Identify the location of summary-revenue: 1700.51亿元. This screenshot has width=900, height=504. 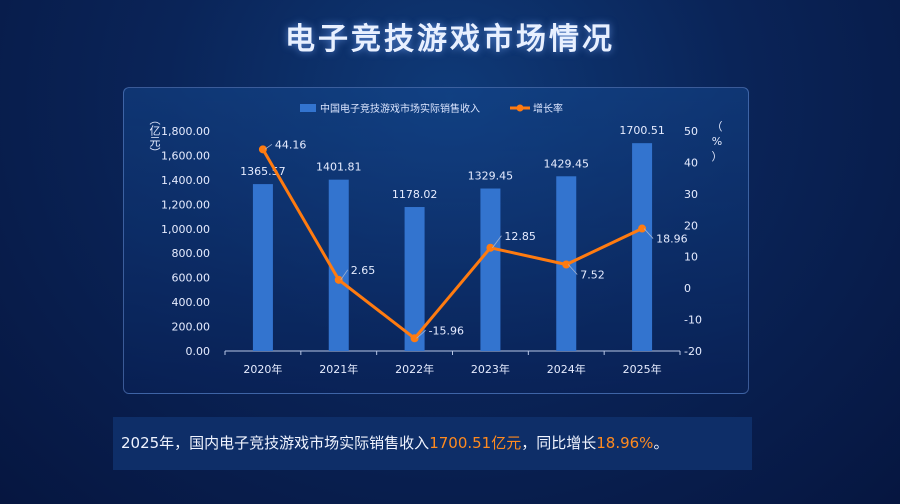
(475, 443).